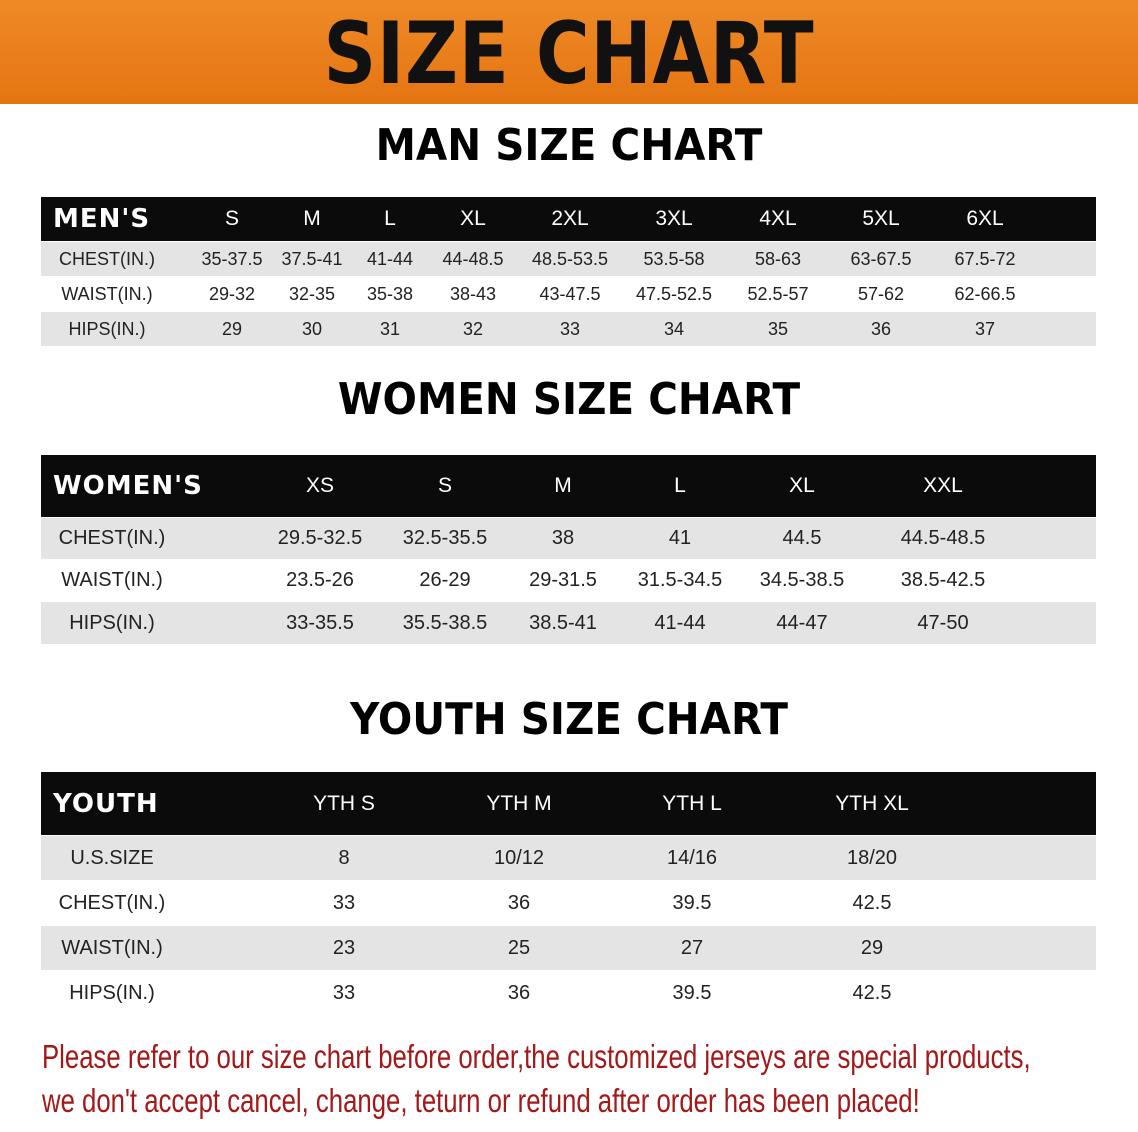  Describe the element at coordinates (519, 857) in the screenshot. I see `measurement-value: 10/12` at that location.